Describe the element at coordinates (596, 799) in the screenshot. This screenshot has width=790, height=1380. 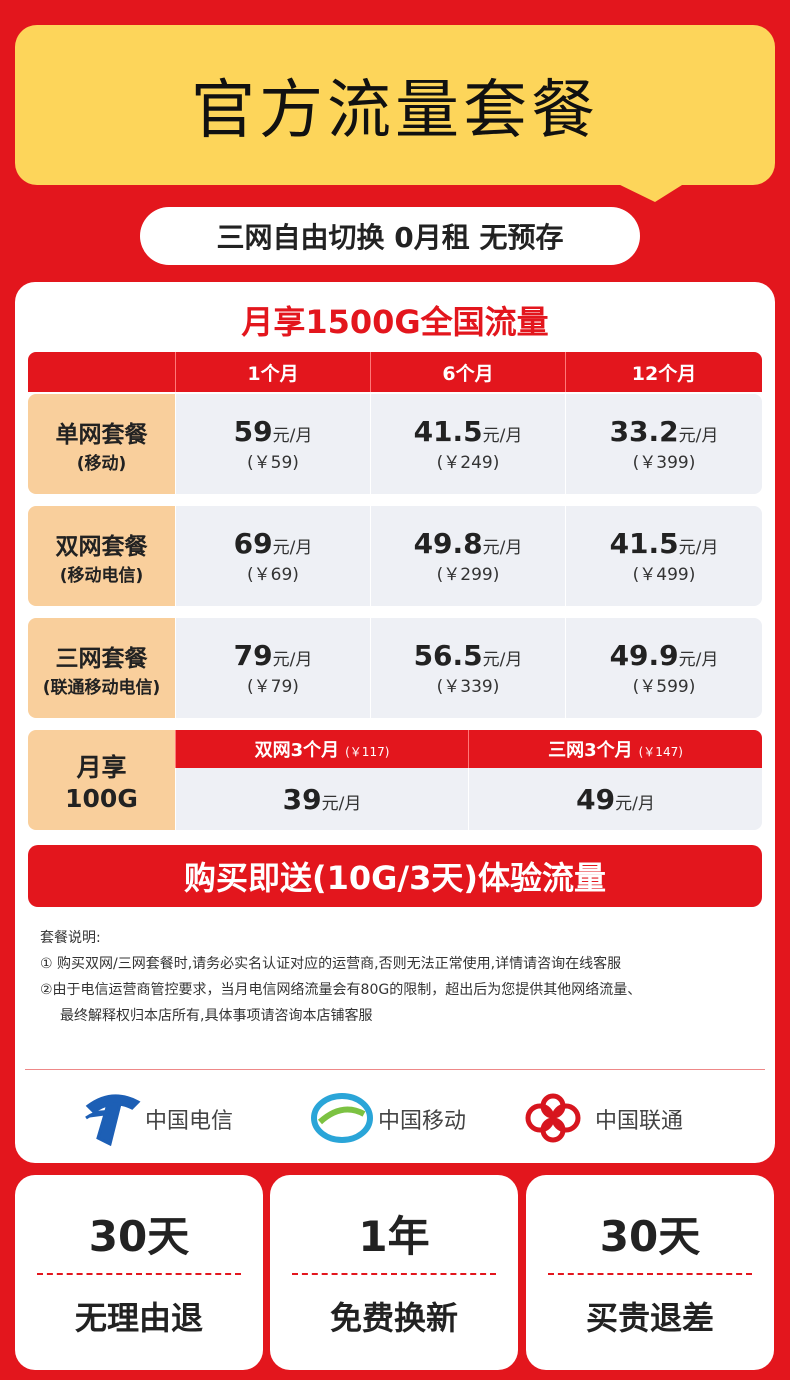
I see `price: 49` at that location.